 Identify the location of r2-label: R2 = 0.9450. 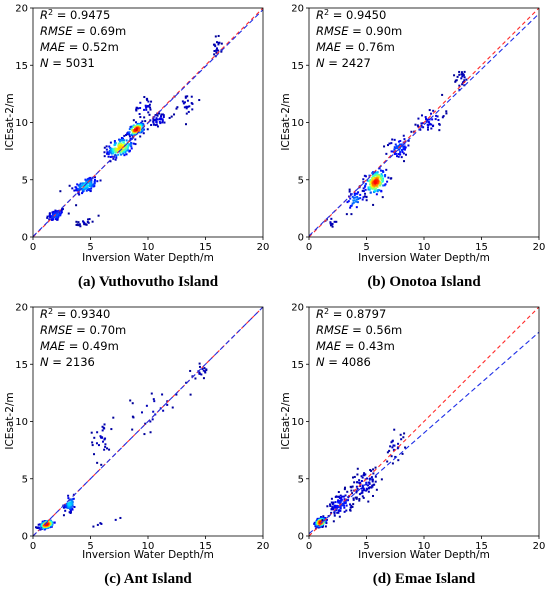
(351, 15).